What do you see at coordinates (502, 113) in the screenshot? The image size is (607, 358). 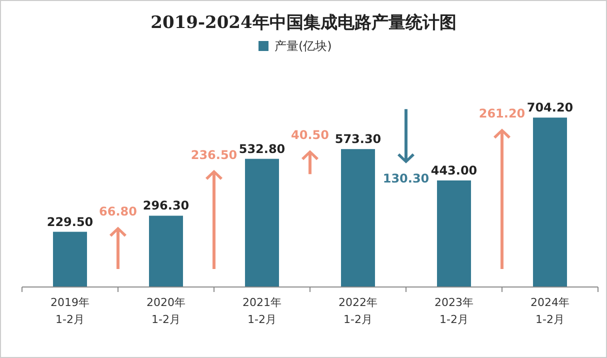 I see `annotation: 261.20` at bounding box center [502, 113].